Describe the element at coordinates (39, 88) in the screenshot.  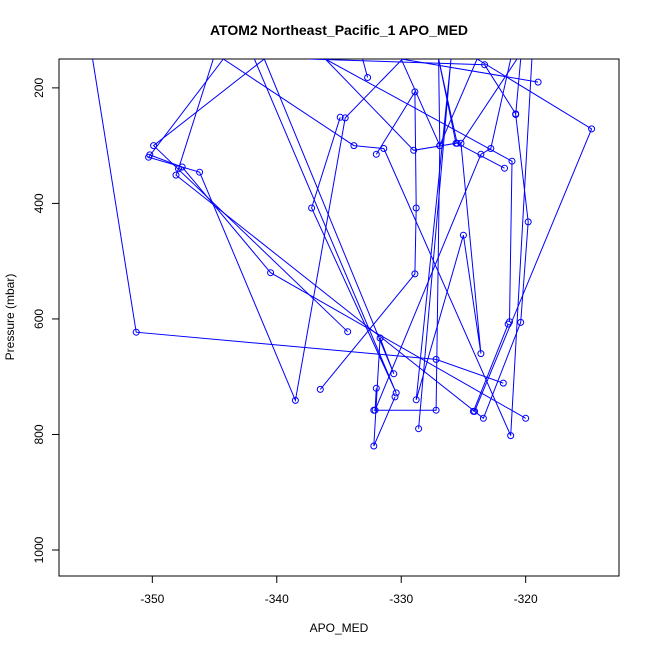
I see `y-tick-label: 200` at that location.